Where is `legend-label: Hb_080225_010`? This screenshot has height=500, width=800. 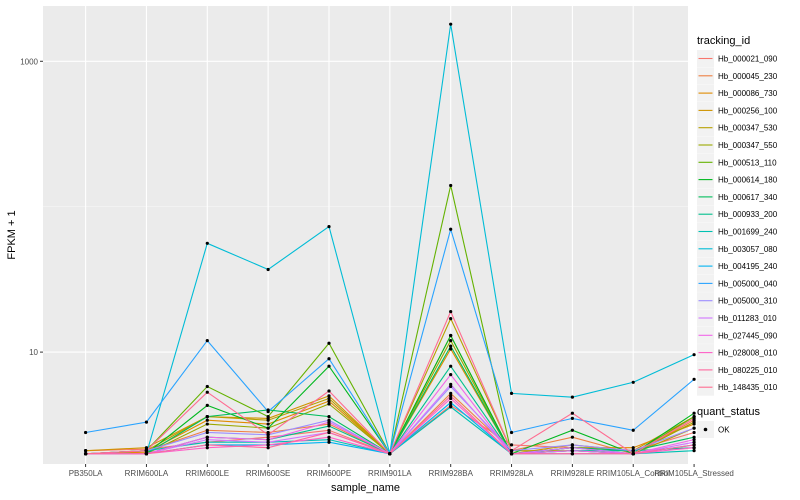
legend-label: Hb_080225_010 is located at coordinates (748, 370).